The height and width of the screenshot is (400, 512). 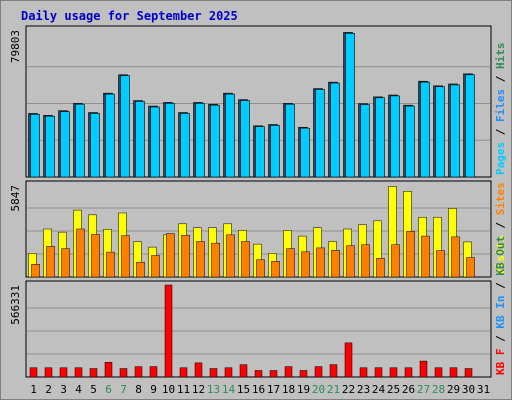 What do you see at coordinates (468, 389) in the screenshot?
I see `day-label: 30` at bounding box center [468, 389].